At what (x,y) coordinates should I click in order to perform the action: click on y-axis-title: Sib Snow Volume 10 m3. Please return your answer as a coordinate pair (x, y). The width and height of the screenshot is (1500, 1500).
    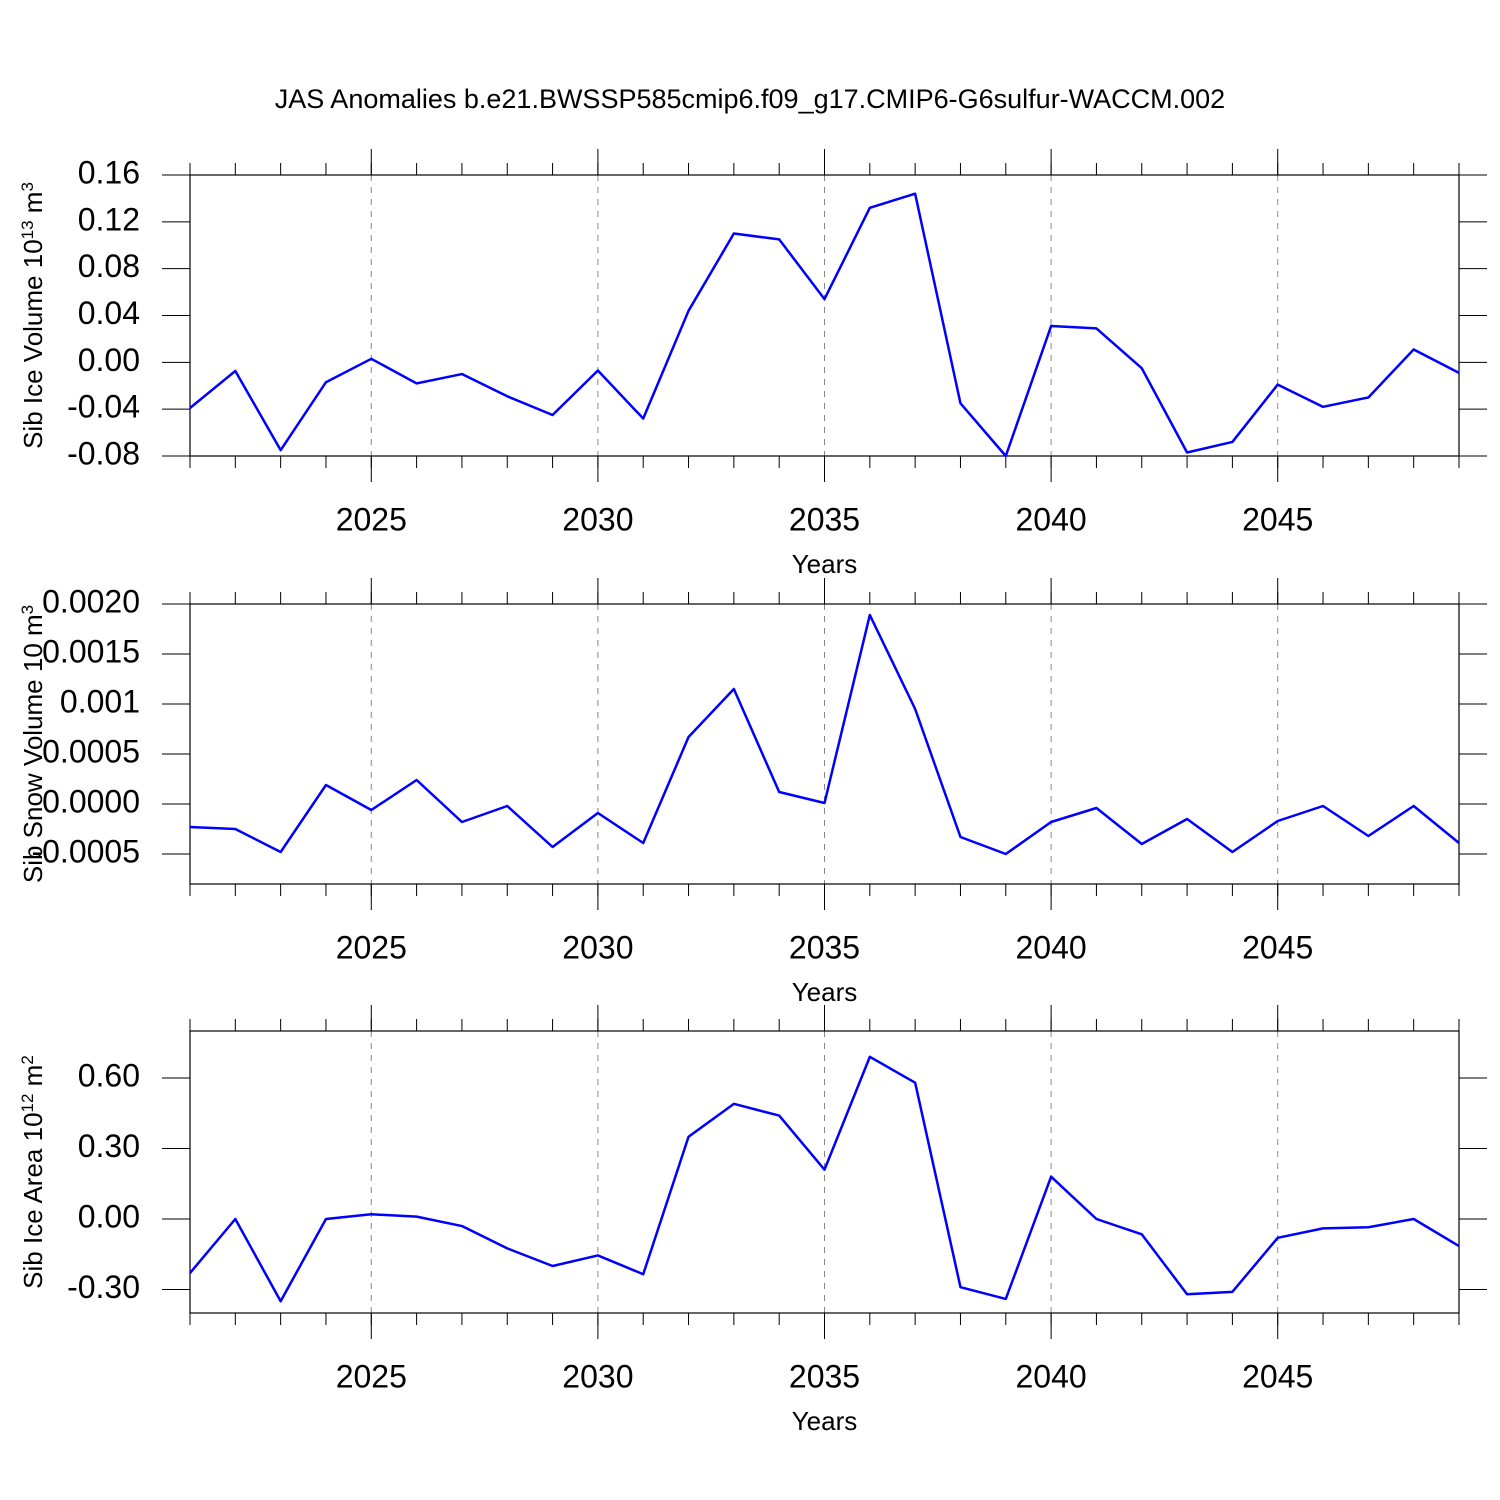
    Looking at the image, I should click on (33, 744).